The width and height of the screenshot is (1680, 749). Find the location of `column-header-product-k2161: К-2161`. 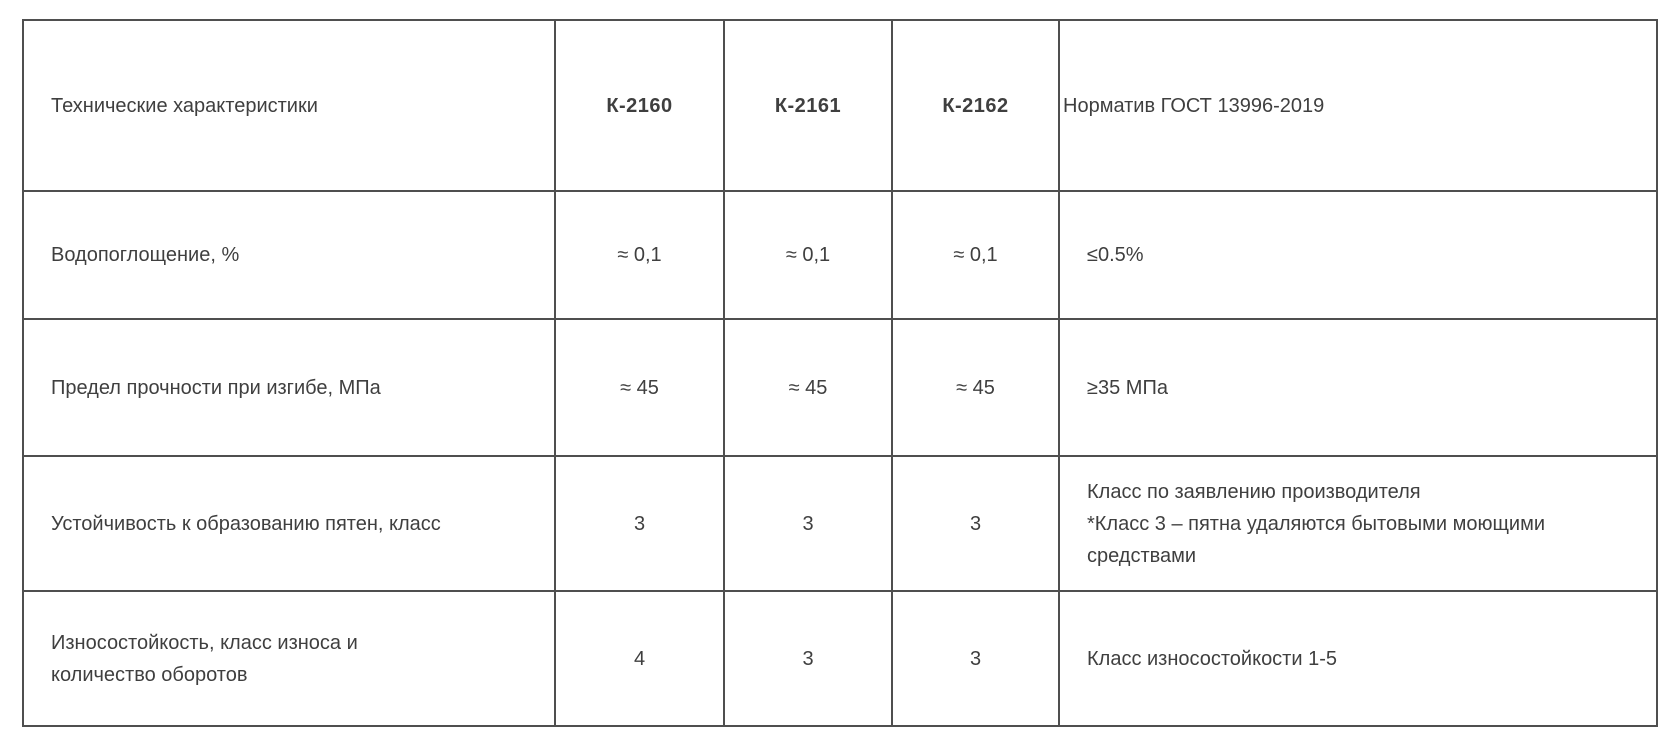

column-header-product-k2161: К-2161 is located at coordinates (808, 105).